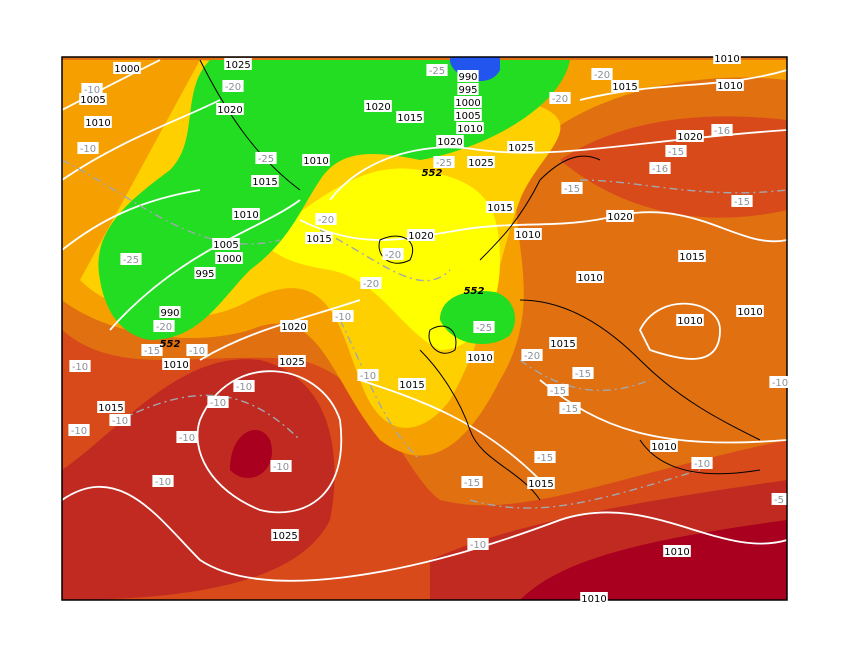 The height and width of the screenshot is (657, 850). I want to click on isobar-label: 990, so click(170, 312).